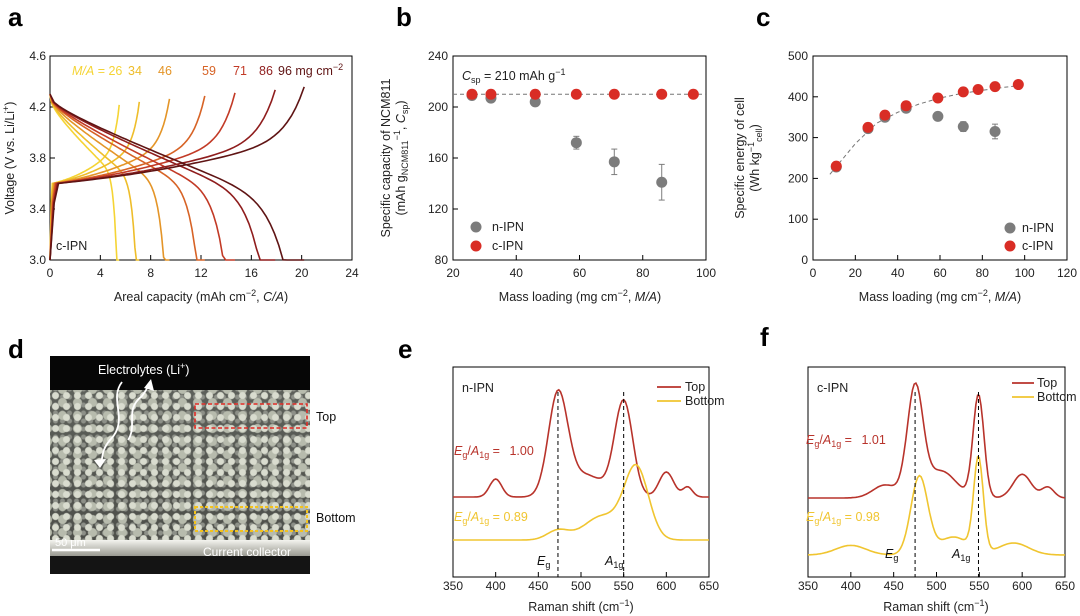  I want to click on chart-c-legend-marker-n-ipn, so click(1010, 228).